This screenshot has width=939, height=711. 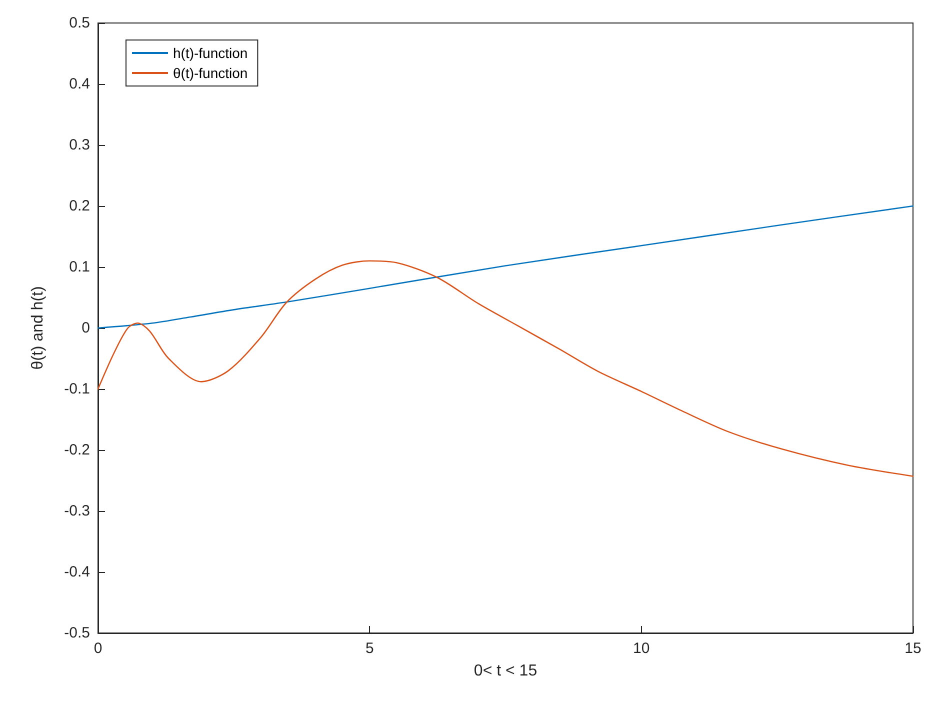 I want to click on y-axis-title: θ(t) and h(t), so click(x=38, y=328).